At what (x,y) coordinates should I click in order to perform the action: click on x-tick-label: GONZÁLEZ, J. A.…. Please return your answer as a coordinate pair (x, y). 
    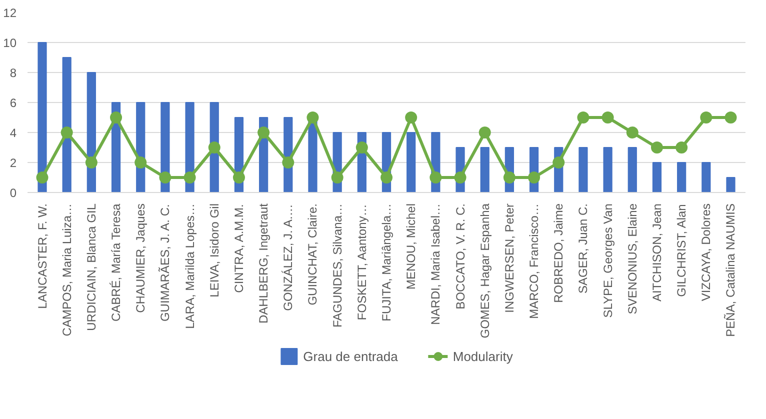
    Looking at the image, I should click on (288, 257).